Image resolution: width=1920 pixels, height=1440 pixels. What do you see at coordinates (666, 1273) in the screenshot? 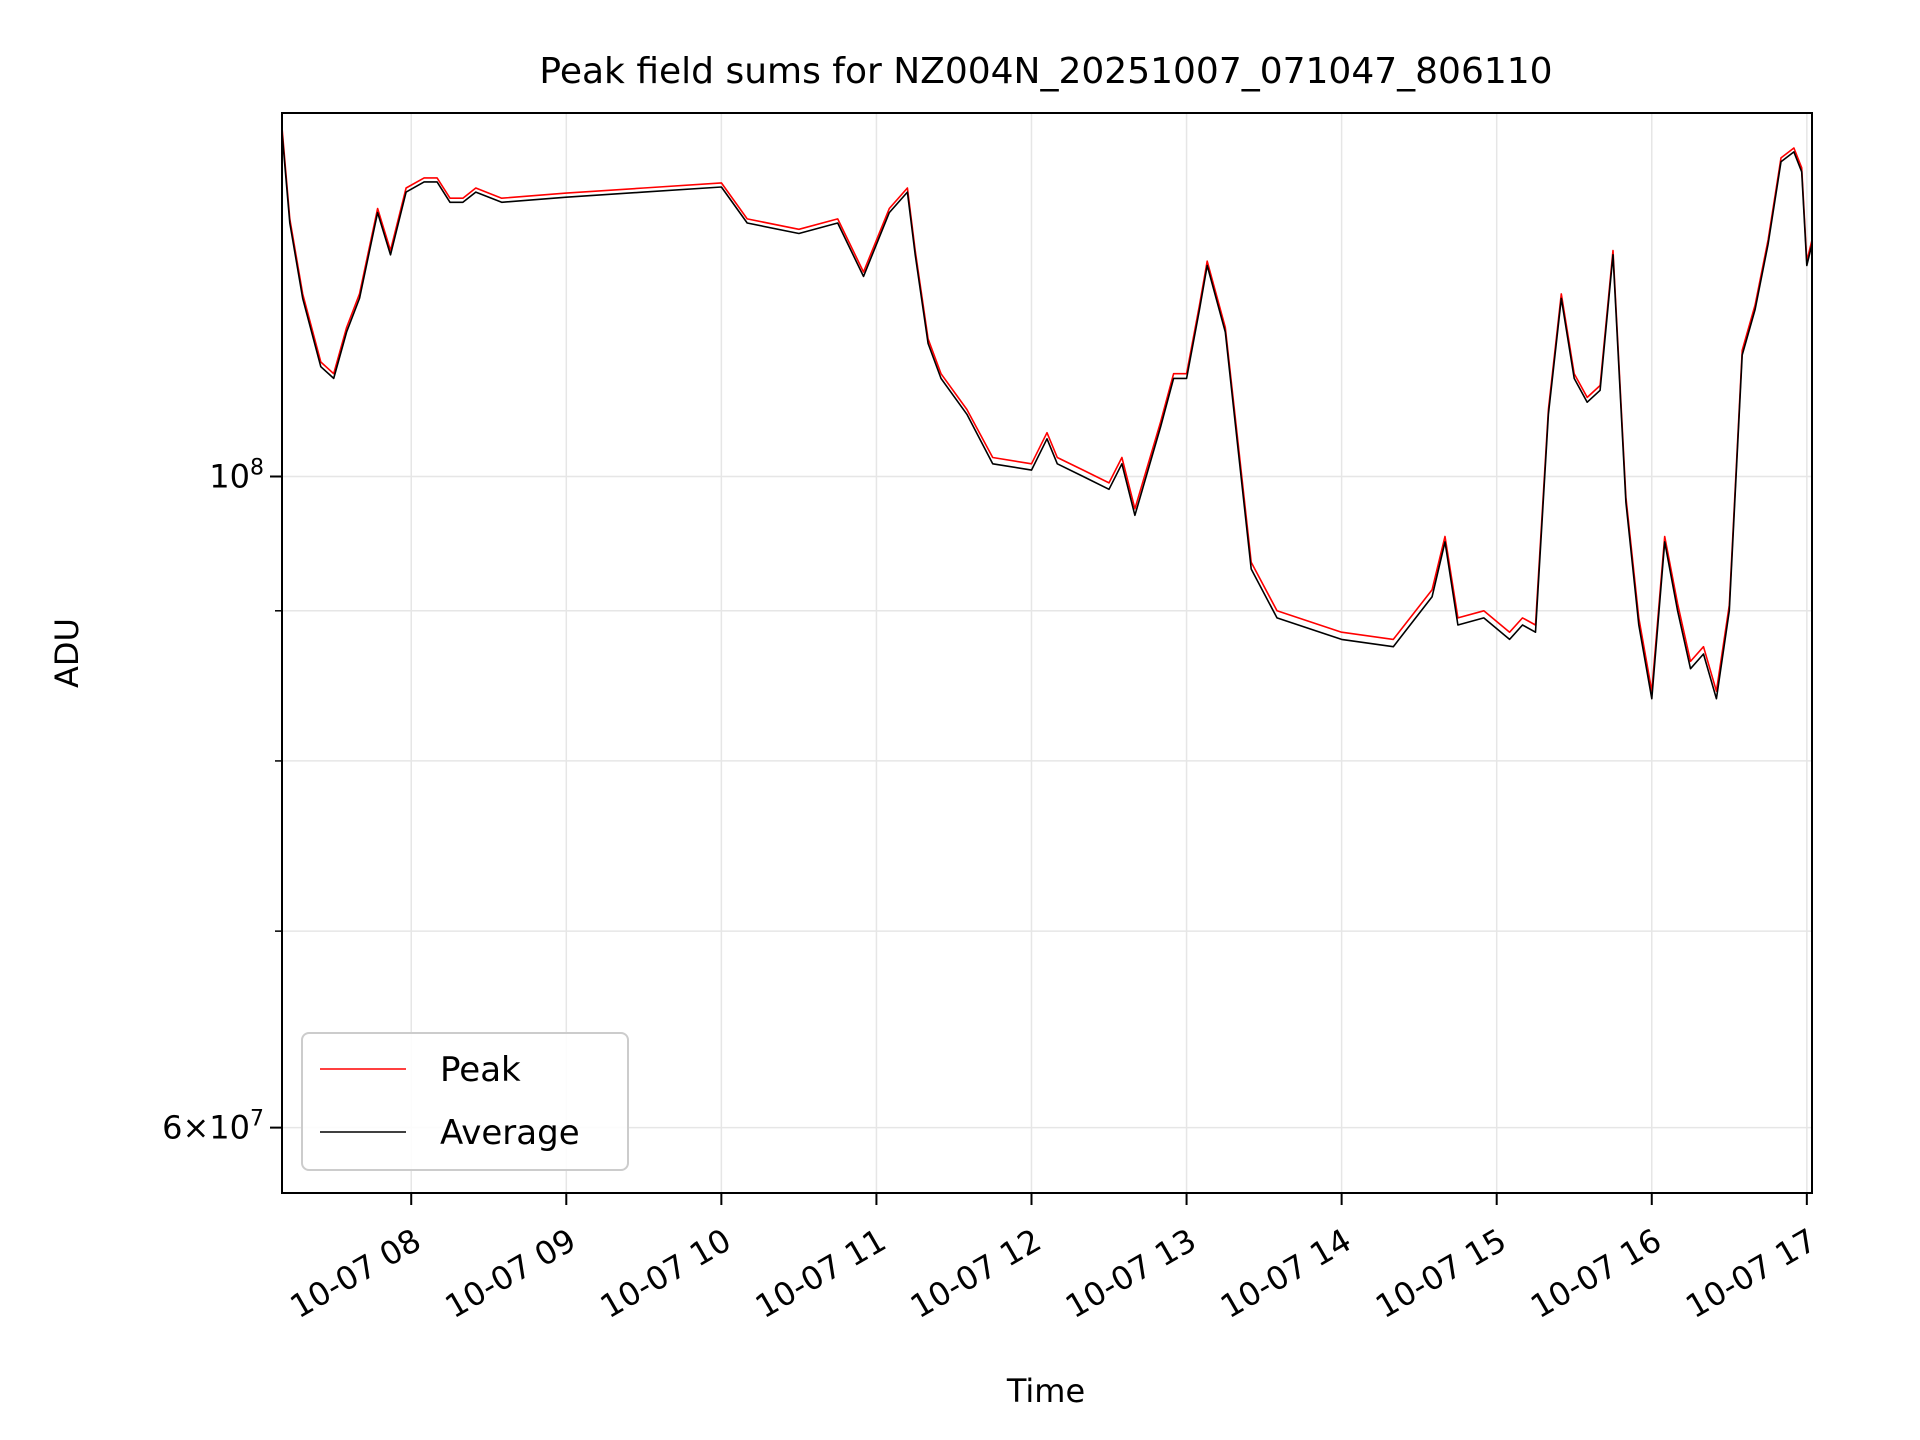
I see `x-tick-label: 10-07 10` at bounding box center [666, 1273].